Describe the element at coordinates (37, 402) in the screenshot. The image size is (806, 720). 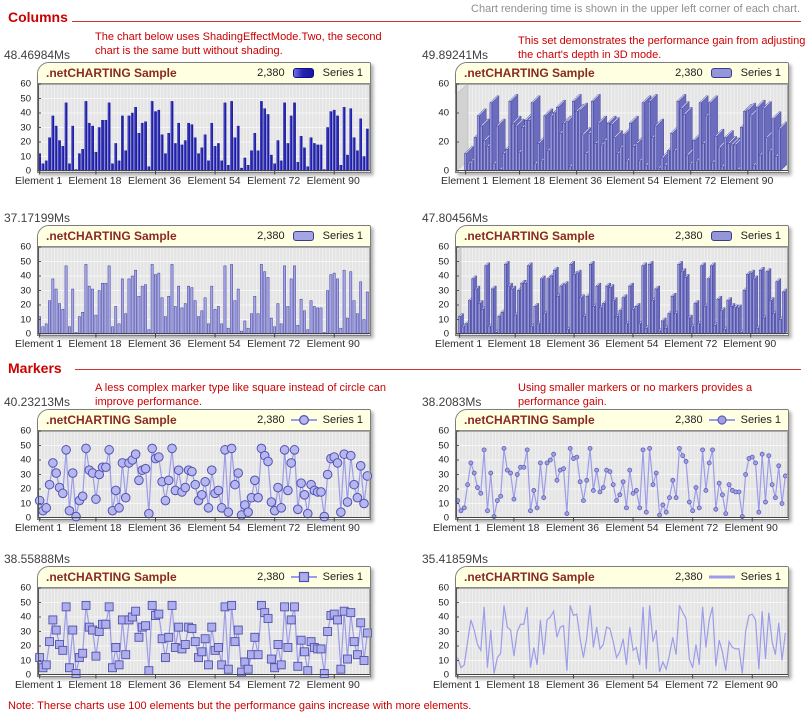
I see `render-timing-label: 40.23213Ms` at that location.